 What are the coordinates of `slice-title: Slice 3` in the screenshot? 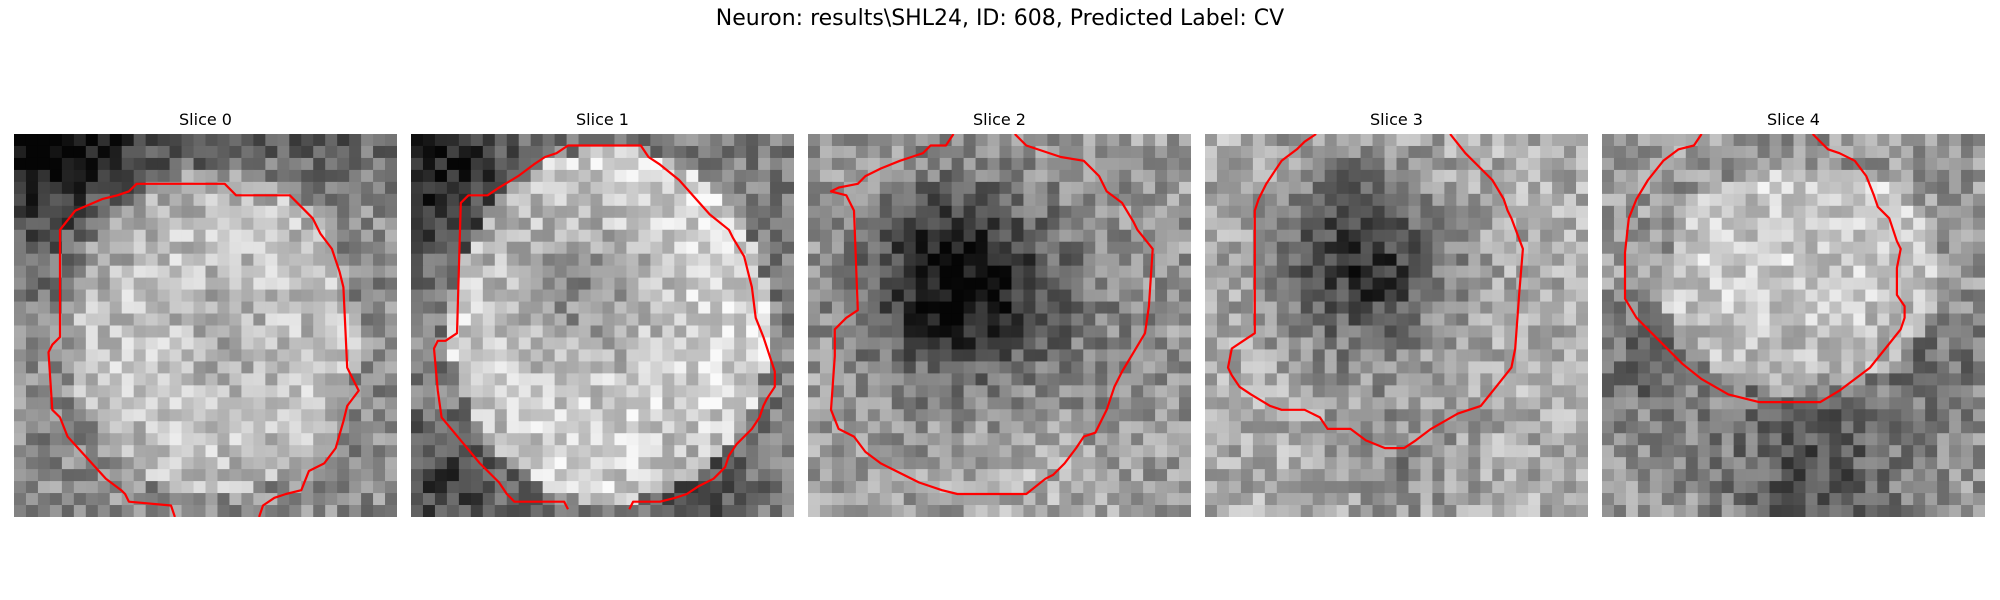 It's located at (1396, 119).